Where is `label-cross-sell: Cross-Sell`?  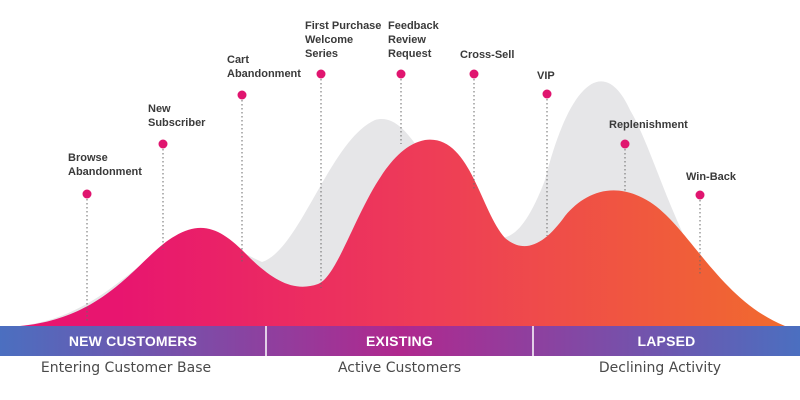
label-cross-sell: Cross-Sell is located at coordinates (487, 55).